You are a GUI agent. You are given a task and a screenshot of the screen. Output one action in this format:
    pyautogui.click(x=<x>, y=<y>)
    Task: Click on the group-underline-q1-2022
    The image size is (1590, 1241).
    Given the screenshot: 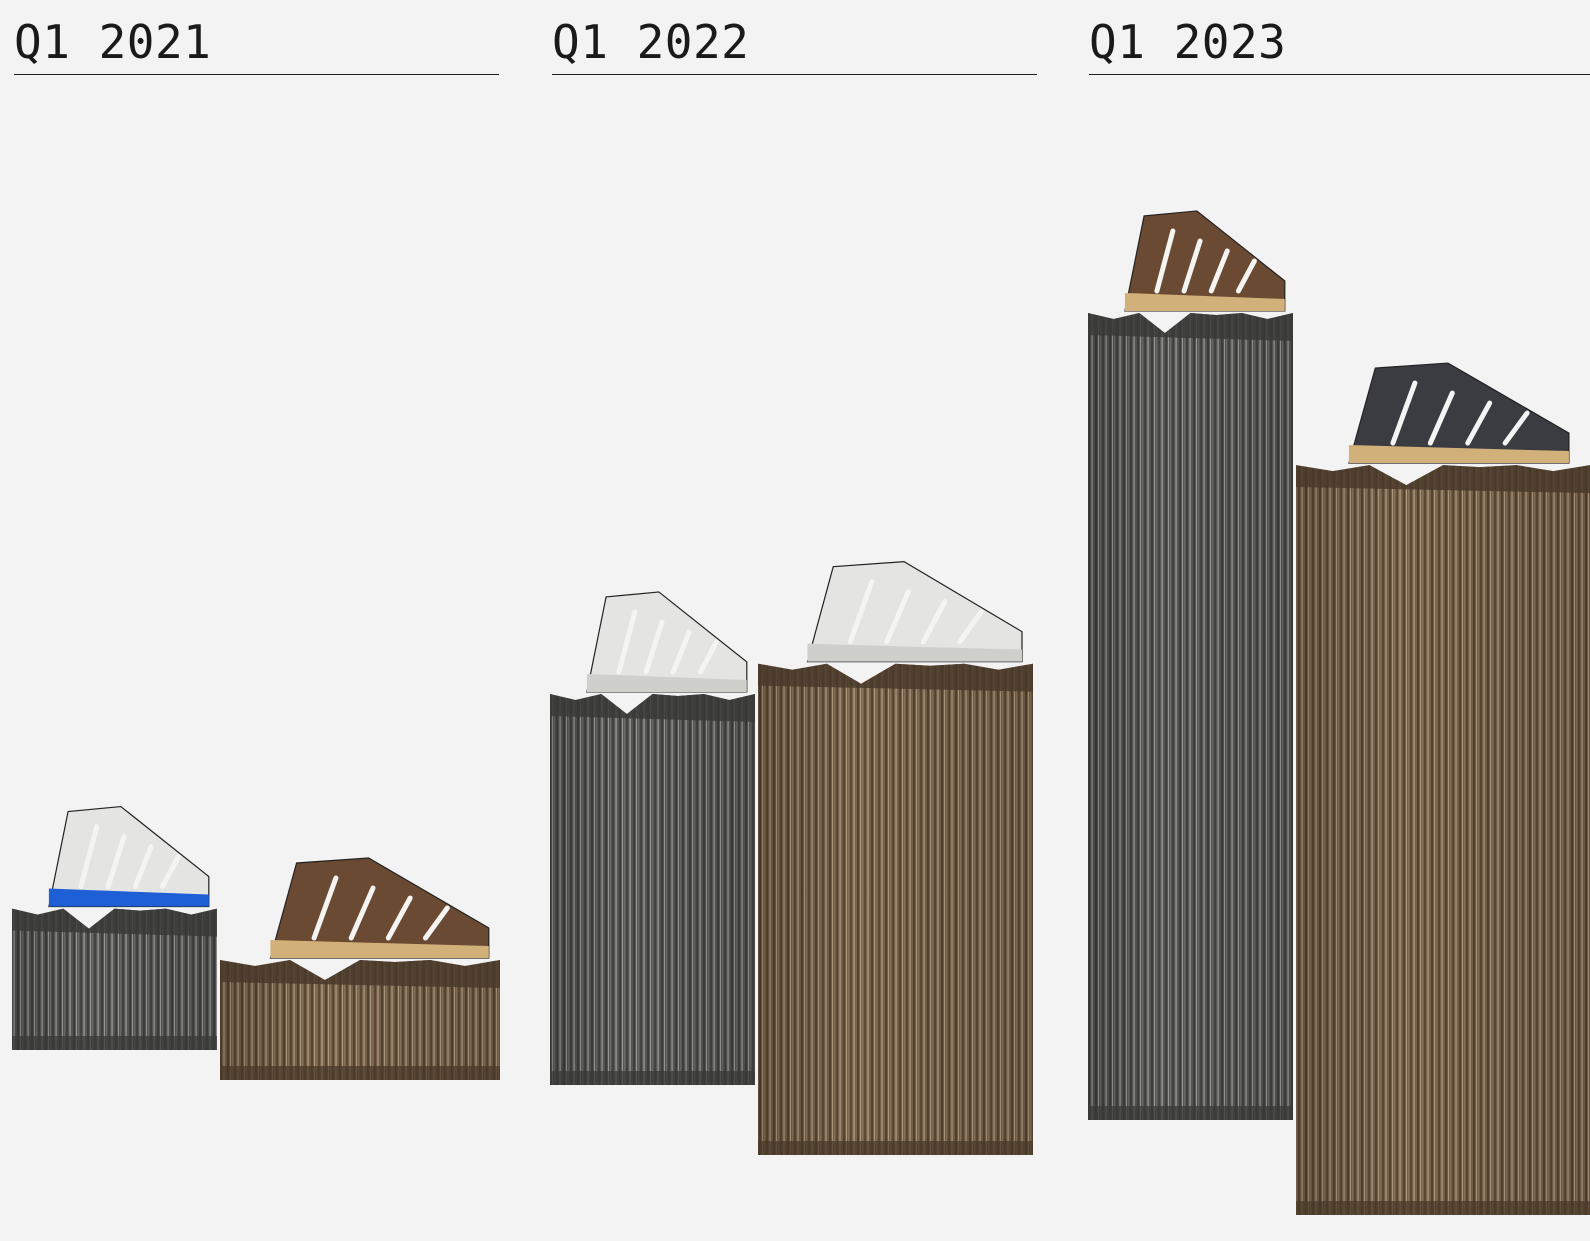 What is the action you would take?
    pyautogui.click(x=794, y=74)
    